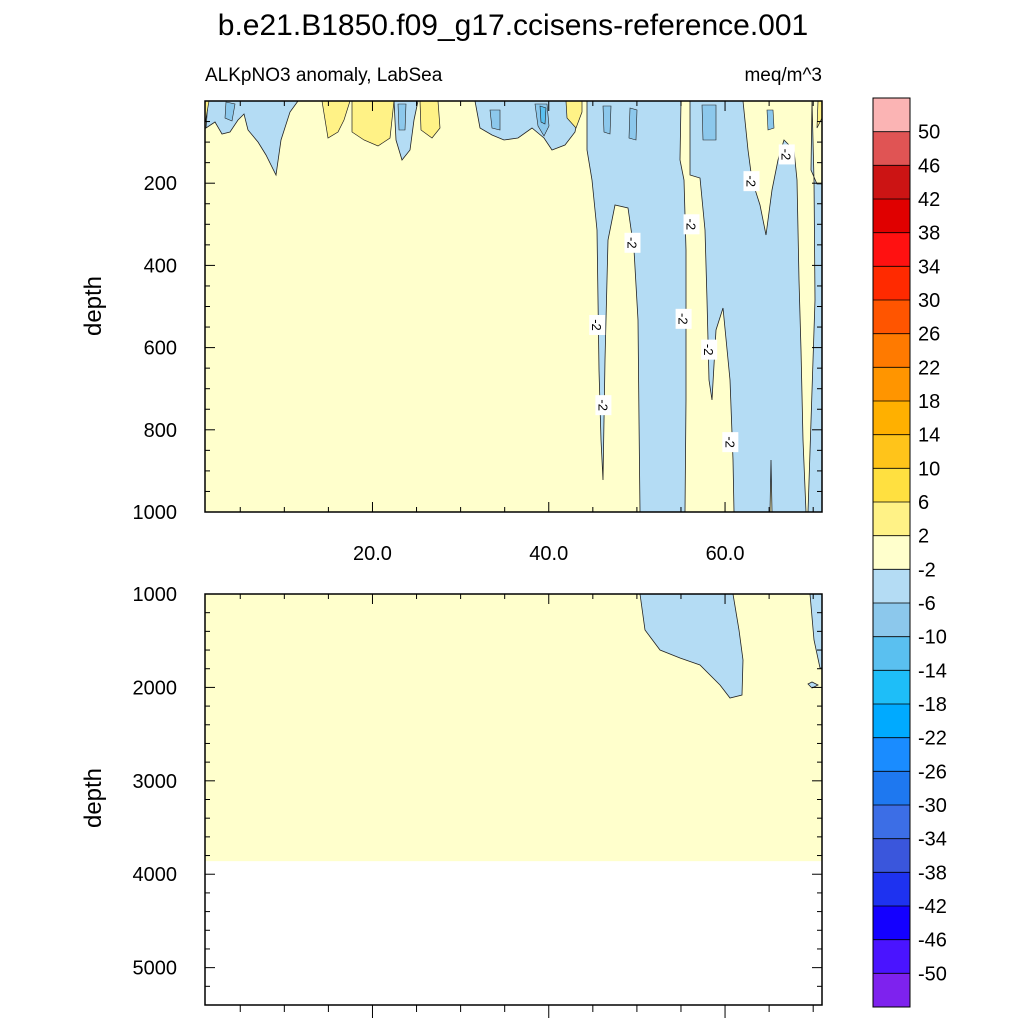 The height and width of the screenshot is (1024, 1024). I want to click on colorbar-label: -30, so click(932, 806).